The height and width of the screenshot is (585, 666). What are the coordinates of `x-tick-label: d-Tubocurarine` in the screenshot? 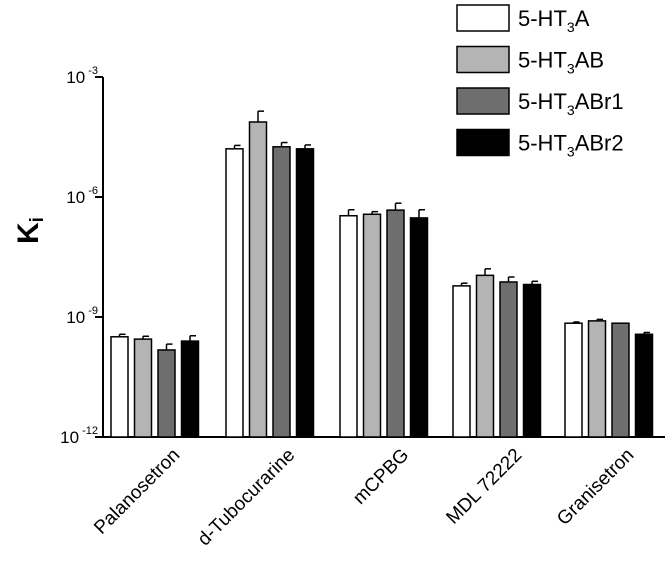 It's located at (246, 497).